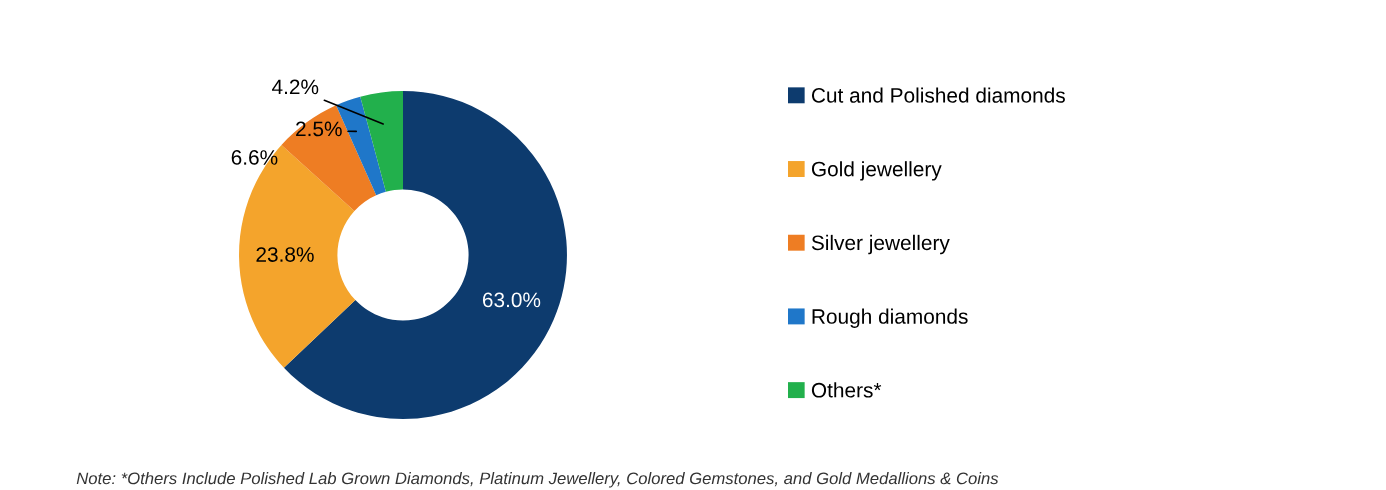  I want to click on legend-label: Gold jewellery, so click(876, 171).